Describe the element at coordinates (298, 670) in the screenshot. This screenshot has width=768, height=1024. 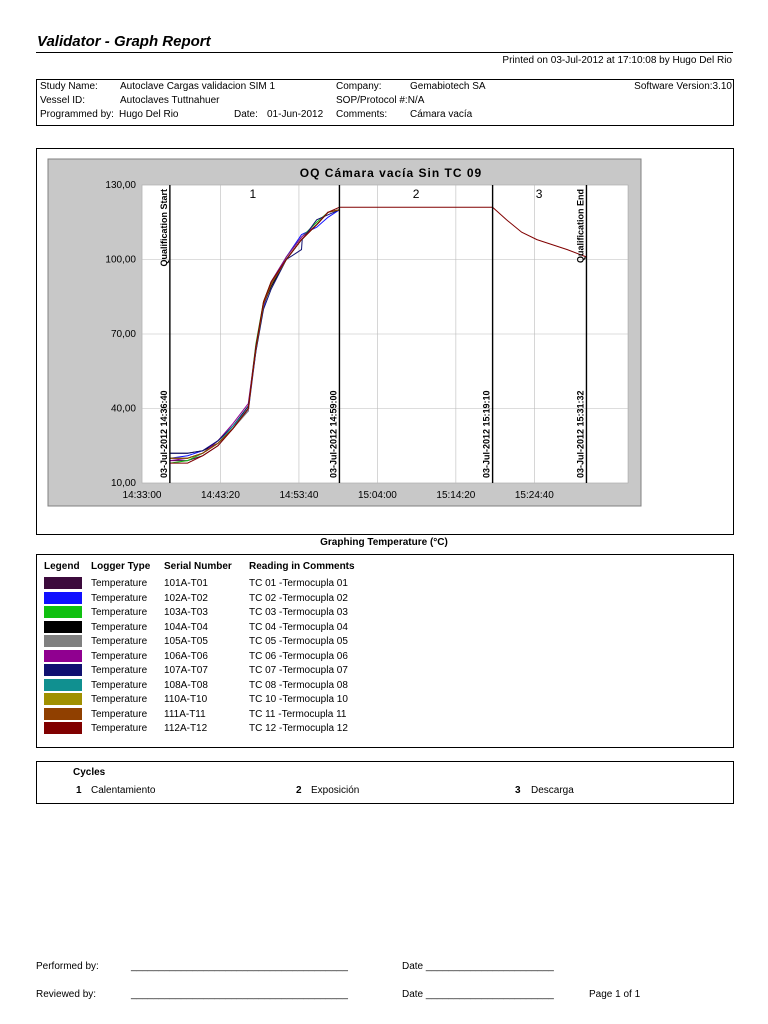
I see `reading-cell: TC 07 -Termocupla 07` at that location.